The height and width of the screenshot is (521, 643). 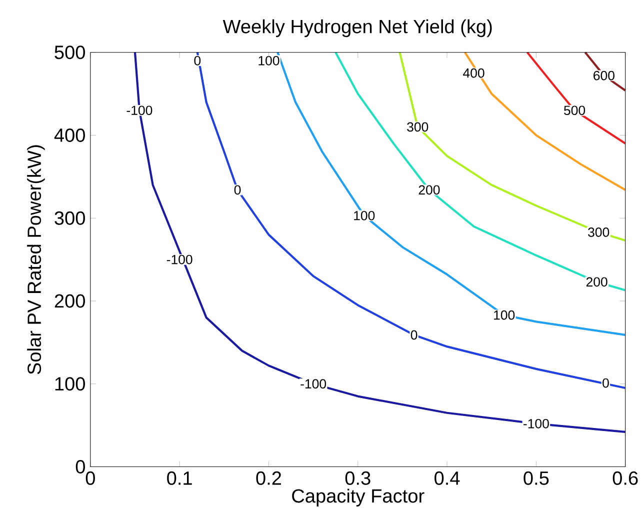 I want to click on x-tick-label: 0.4, so click(x=447, y=478).